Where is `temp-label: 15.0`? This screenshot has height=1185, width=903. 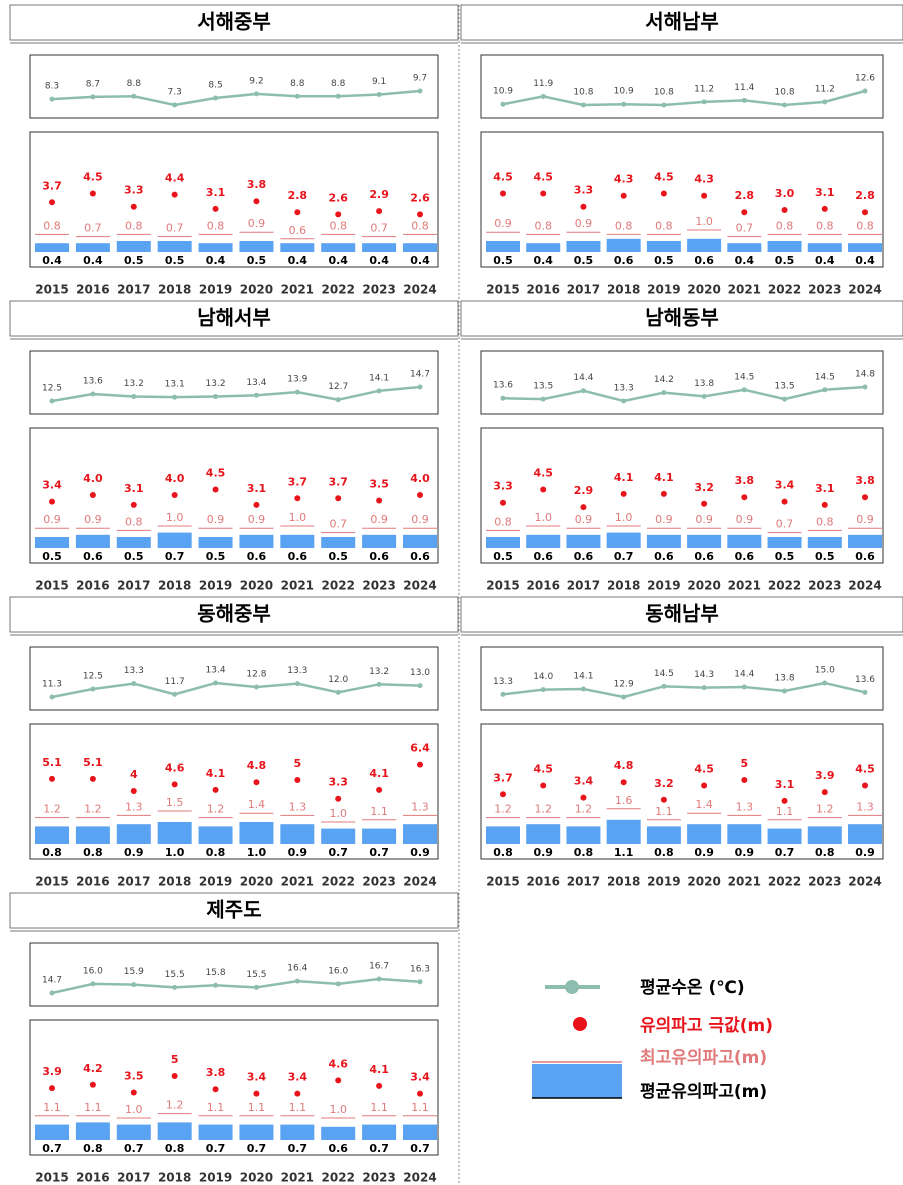 temp-label: 15.0 is located at coordinates (825, 671).